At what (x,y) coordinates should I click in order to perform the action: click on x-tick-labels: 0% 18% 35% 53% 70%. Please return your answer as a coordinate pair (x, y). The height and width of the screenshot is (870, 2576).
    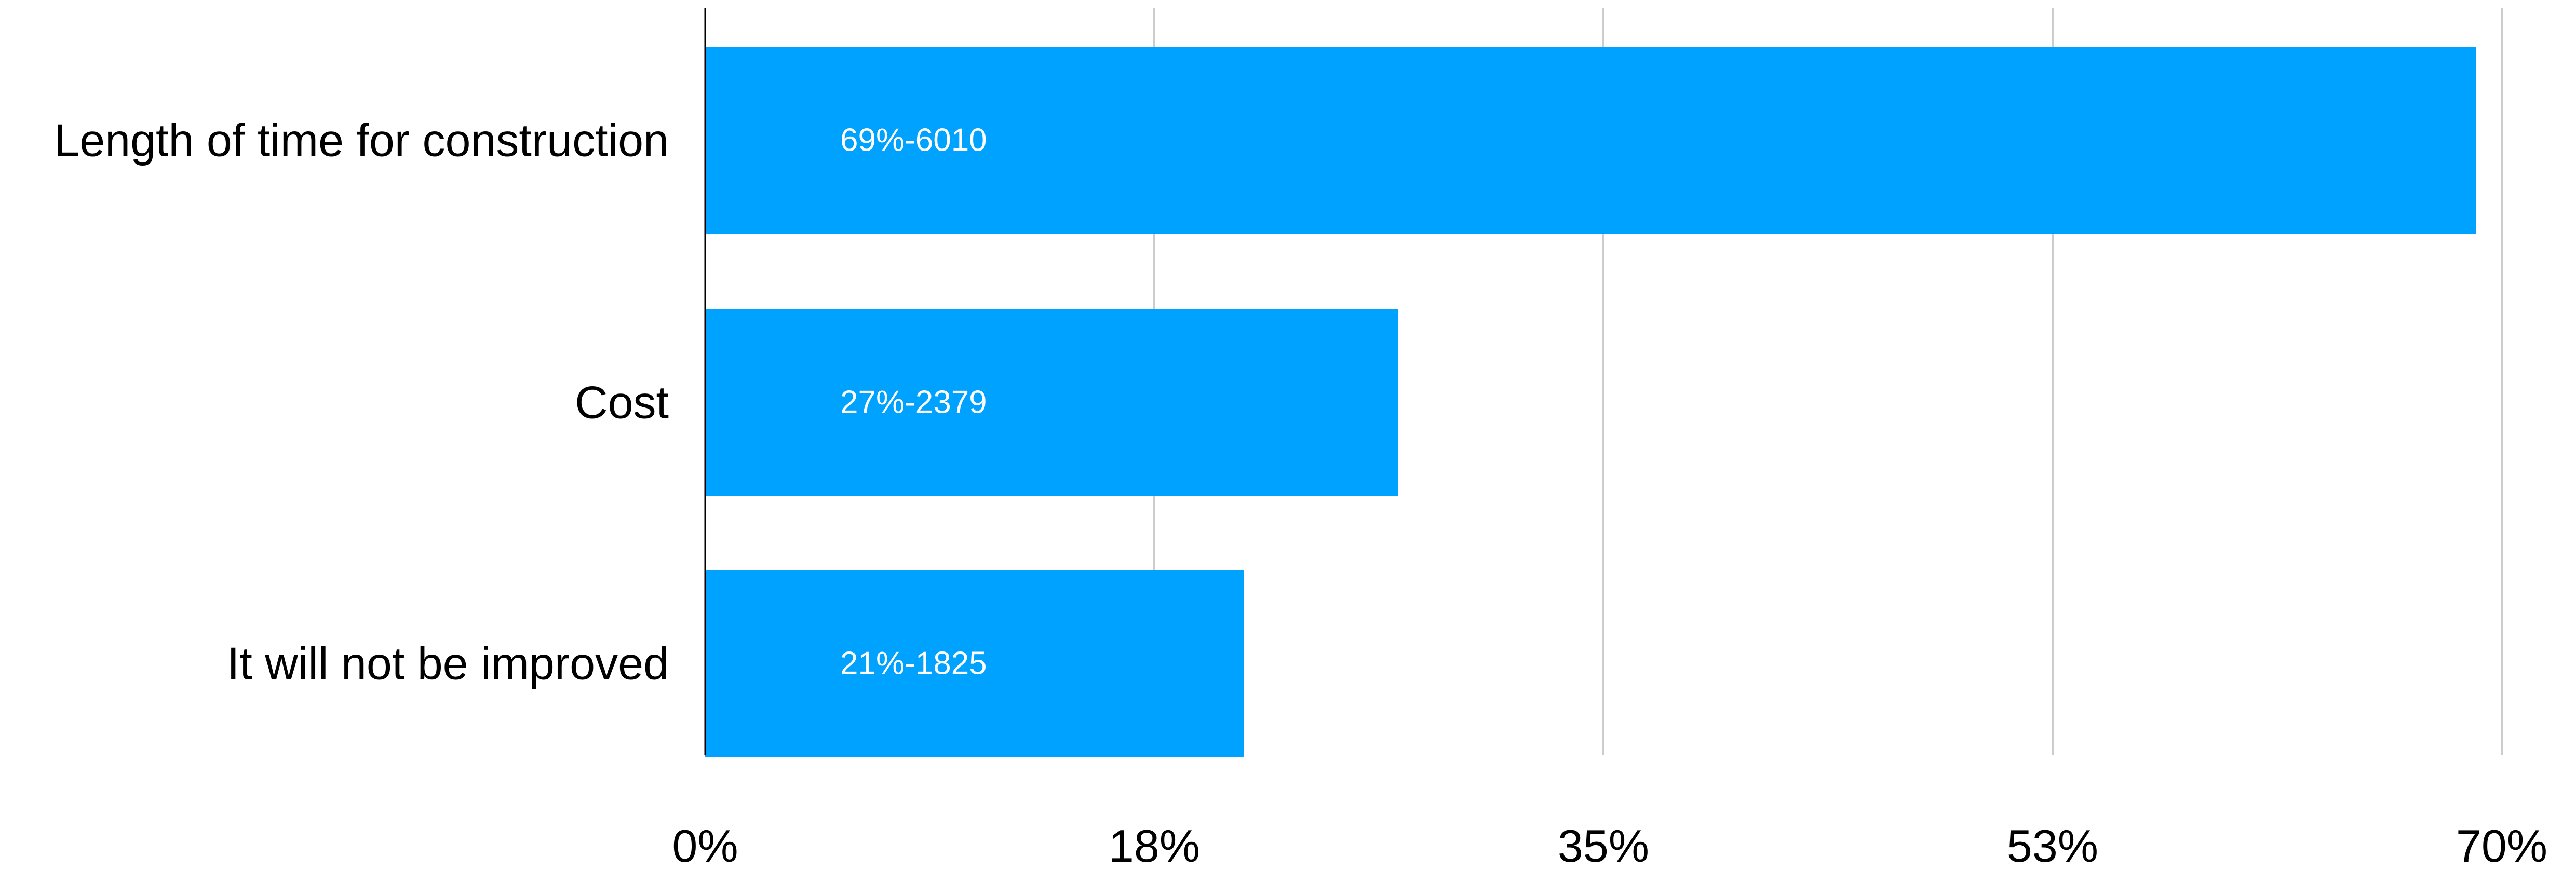
    Looking at the image, I should click on (1609, 845).